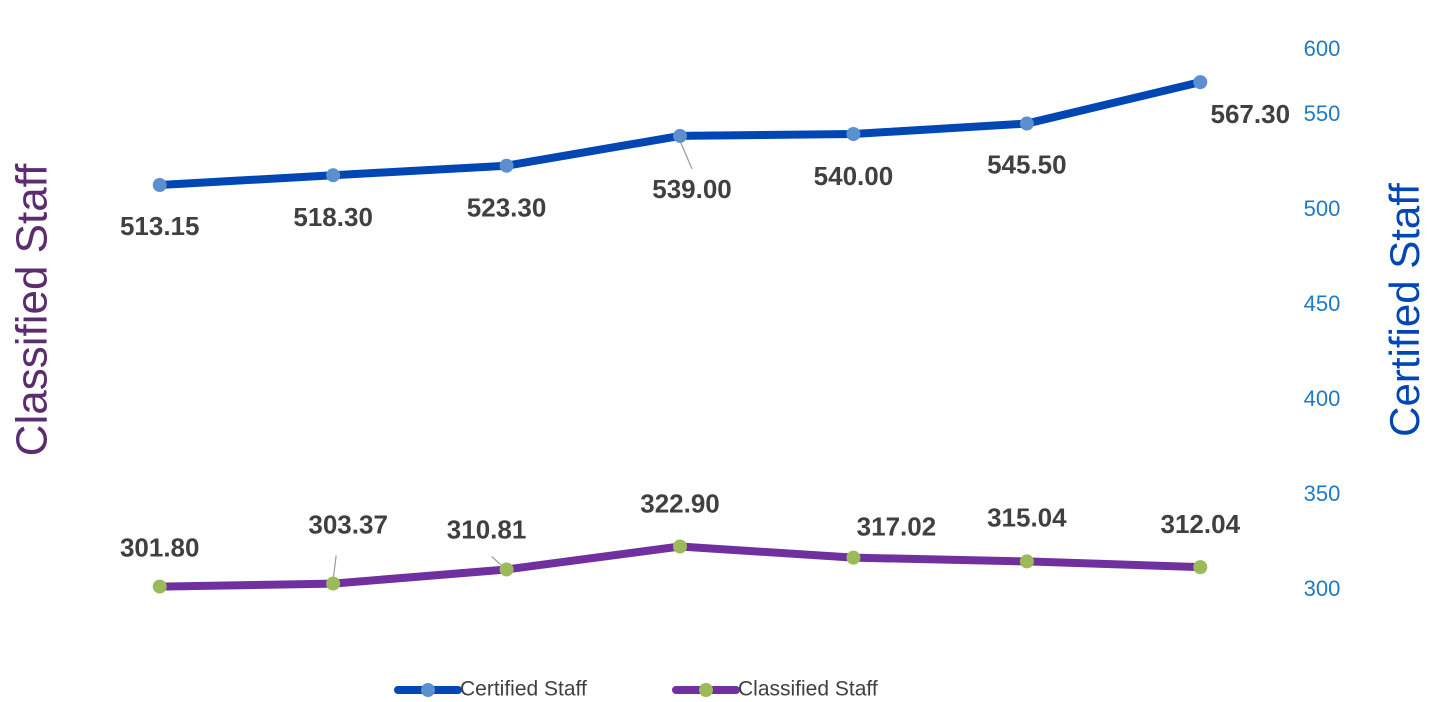 The image size is (1435, 702). I want to click on data-label: 523.30, so click(507, 208).